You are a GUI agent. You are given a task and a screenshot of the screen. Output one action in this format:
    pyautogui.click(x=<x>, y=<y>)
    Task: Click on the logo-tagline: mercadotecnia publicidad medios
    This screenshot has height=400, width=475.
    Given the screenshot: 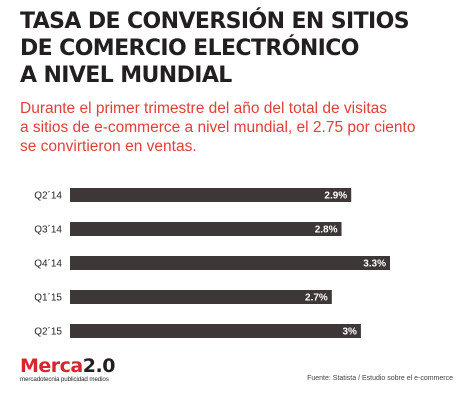 What is the action you would take?
    pyautogui.click(x=64, y=379)
    